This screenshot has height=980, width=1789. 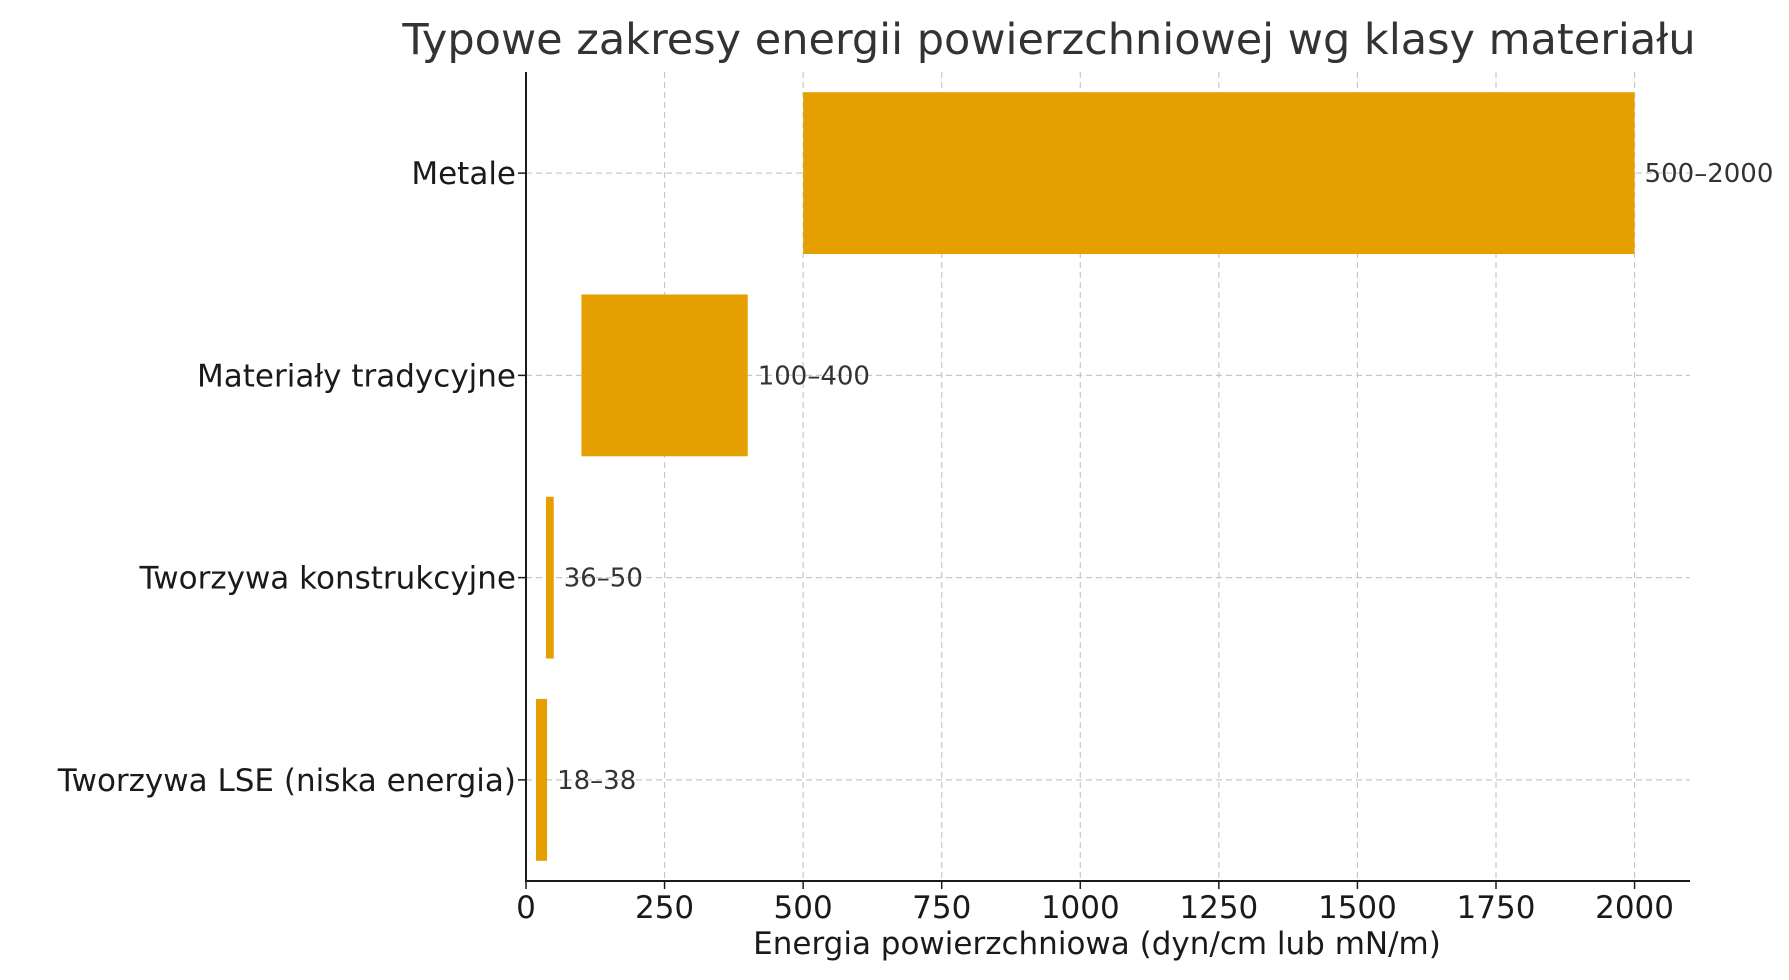 I want to click on x-tick-label: 1500, so click(x=1357, y=908).